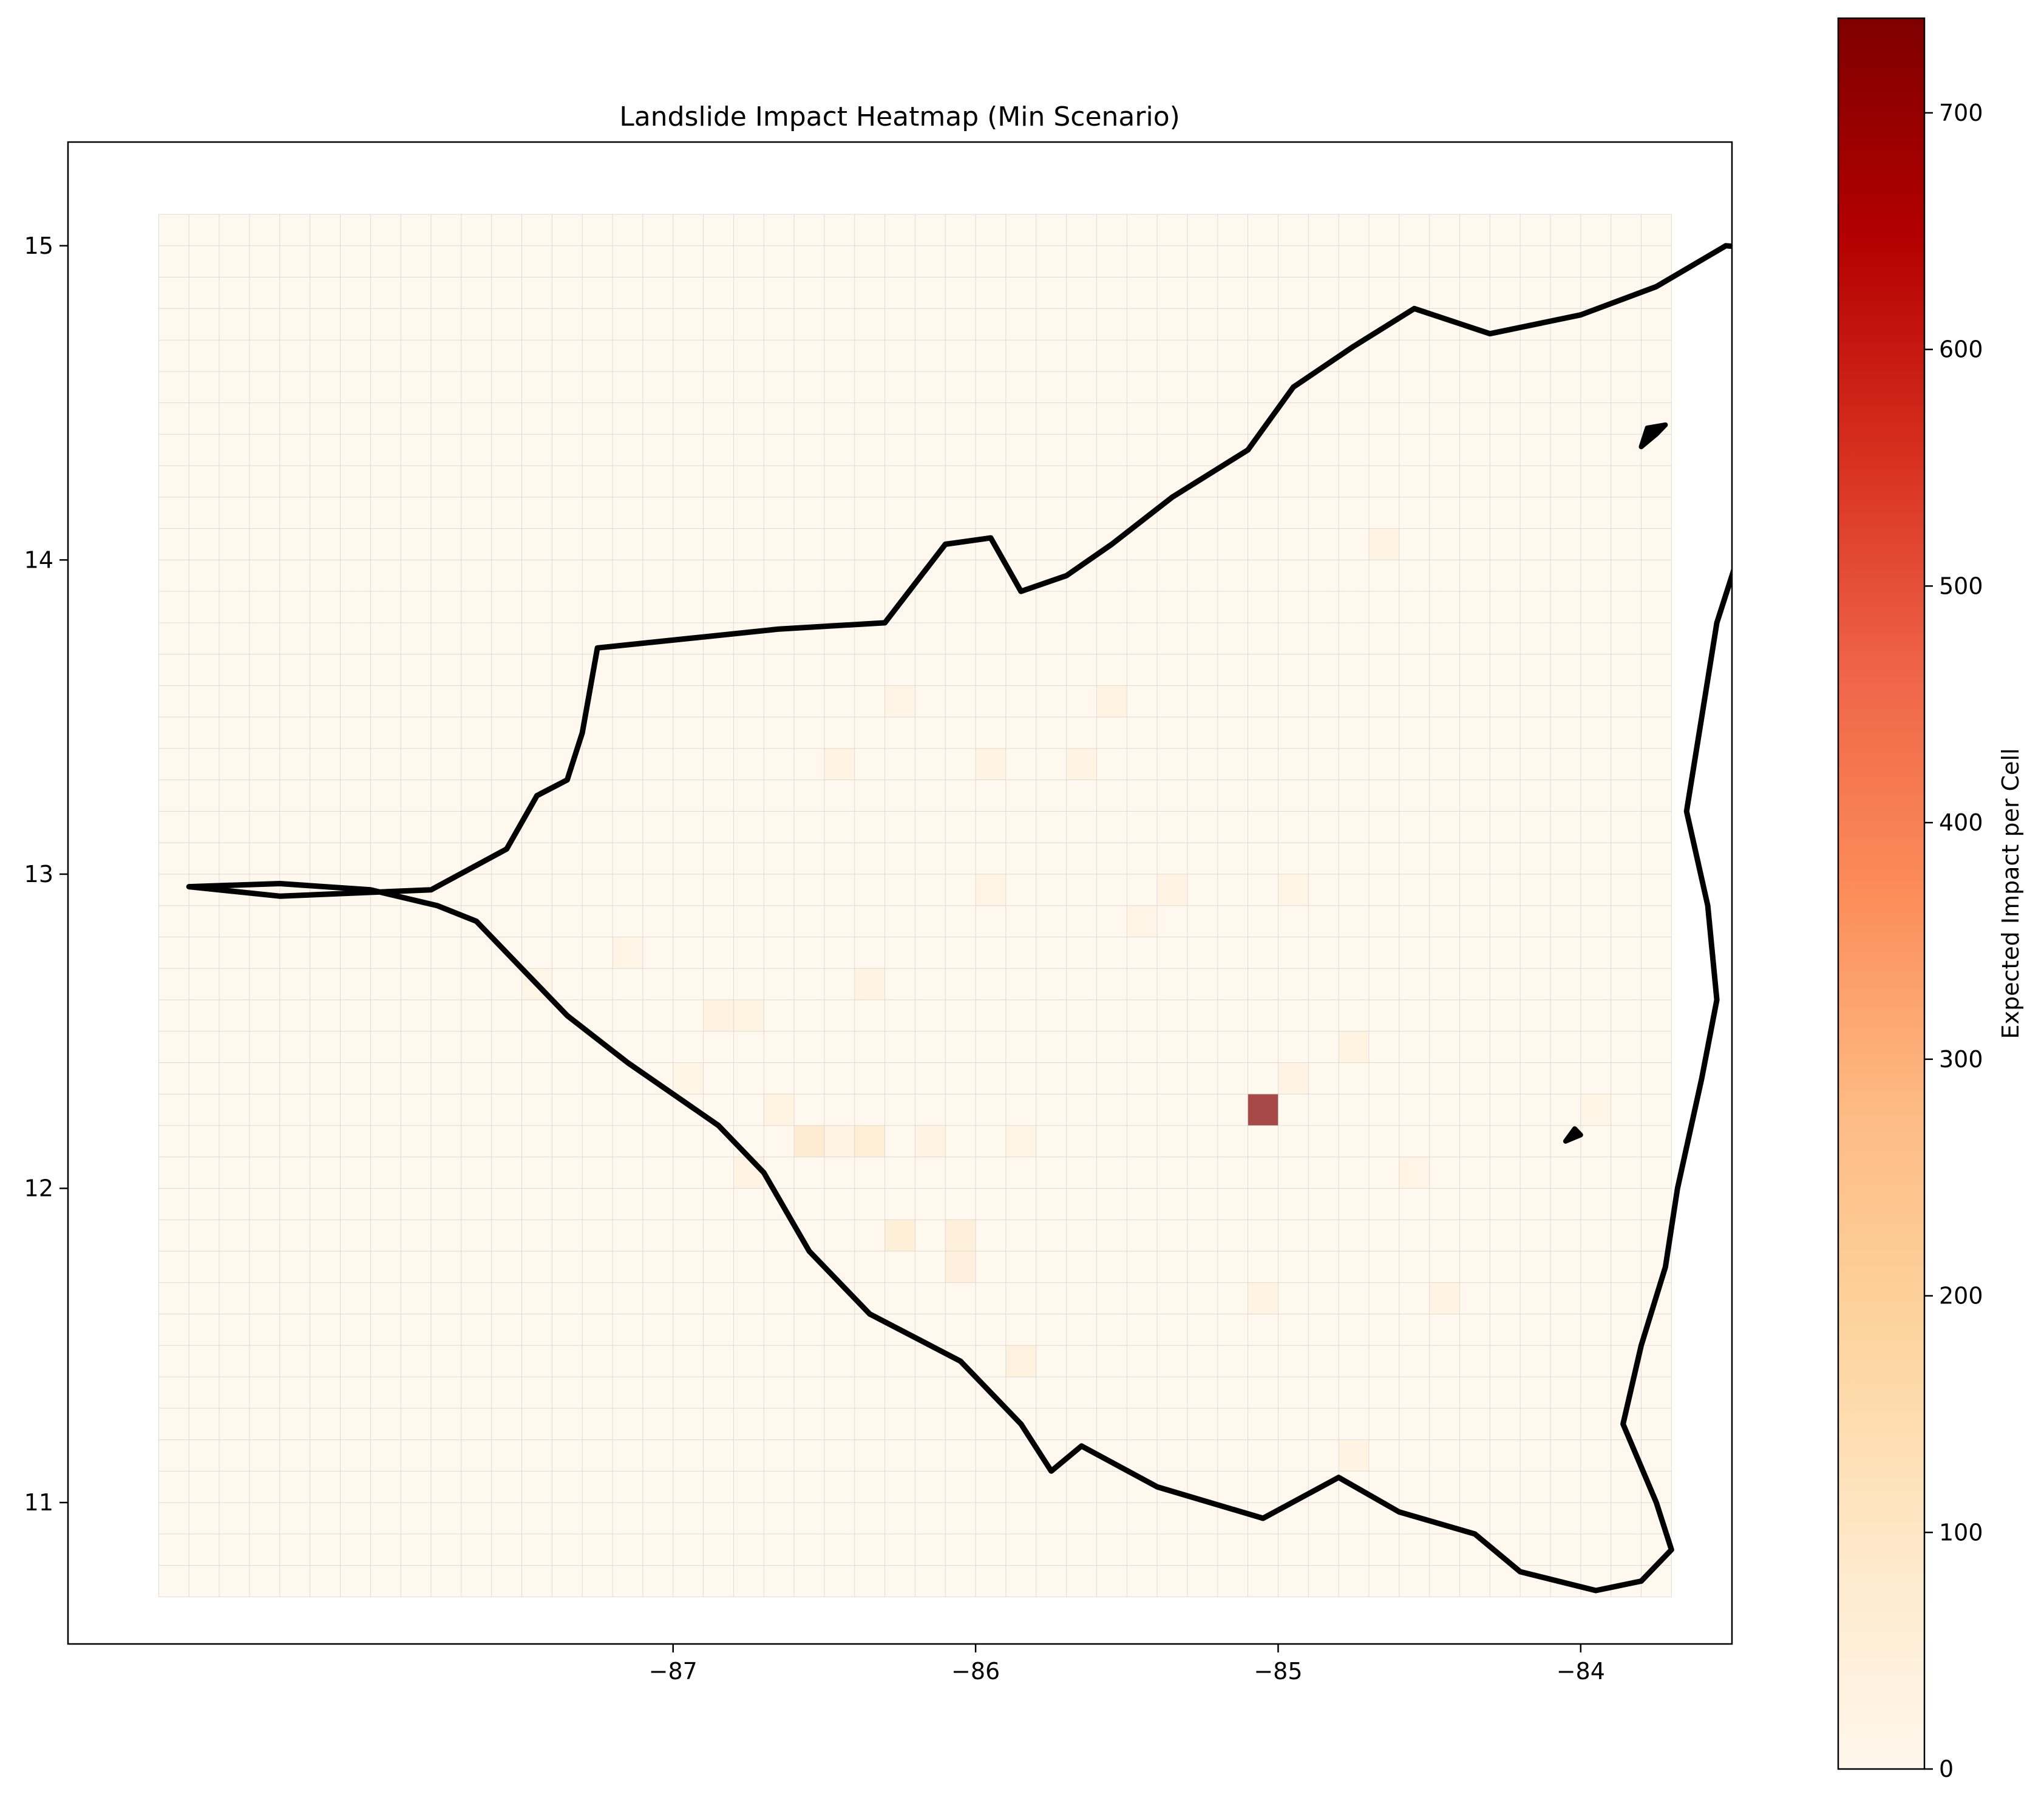 This screenshot has height=1803, width=2044. Describe the element at coordinates (38, 559) in the screenshot. I see `y-tick-label: 14` at that location.